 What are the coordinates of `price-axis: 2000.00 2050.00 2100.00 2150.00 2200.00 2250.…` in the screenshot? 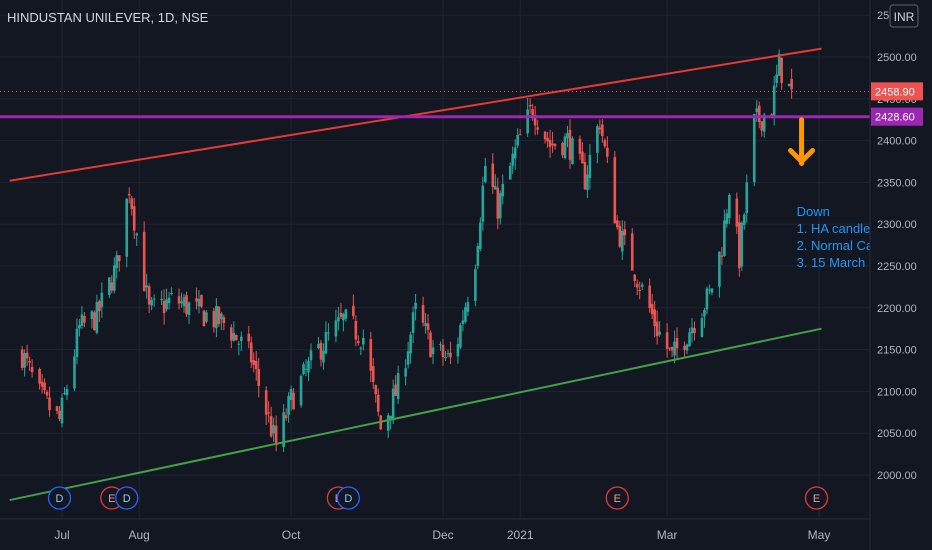 It's located at (896, 275).